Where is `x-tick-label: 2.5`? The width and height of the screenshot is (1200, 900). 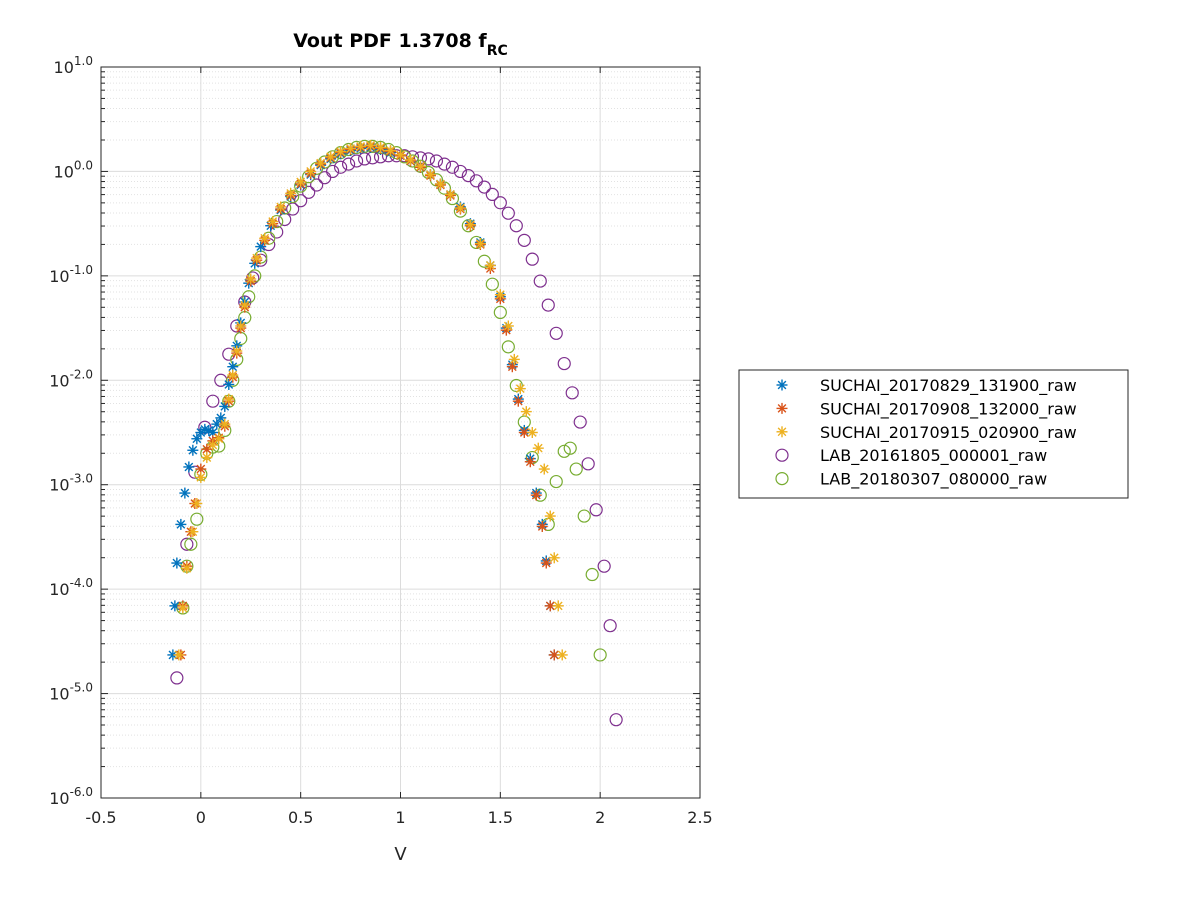 x-tick-label: 2.5 is located at coordinates (699, 817).